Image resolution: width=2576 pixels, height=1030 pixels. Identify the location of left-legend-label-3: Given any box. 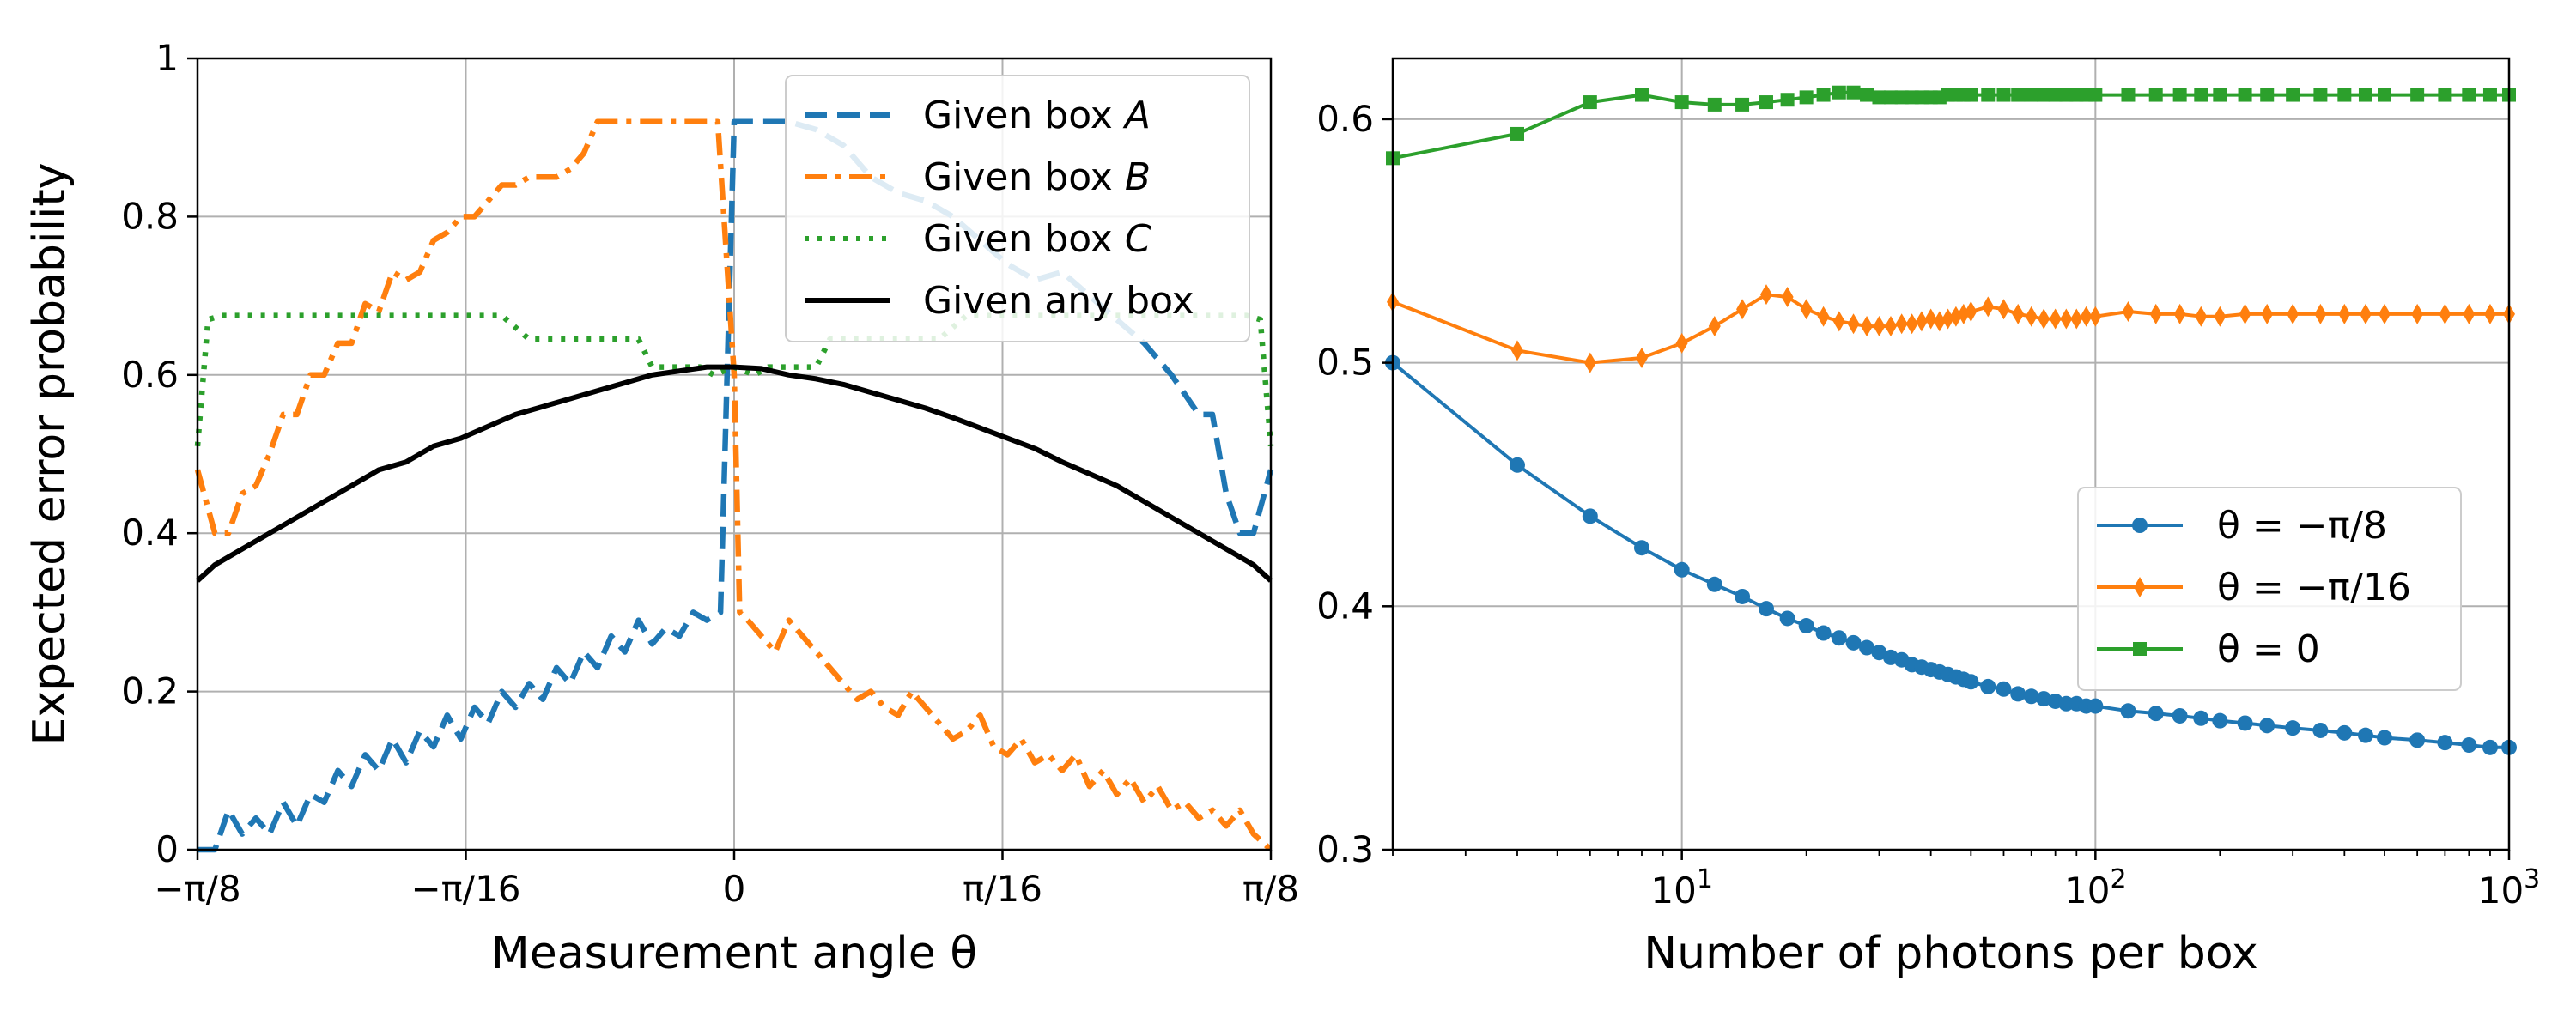
(1058, 301).